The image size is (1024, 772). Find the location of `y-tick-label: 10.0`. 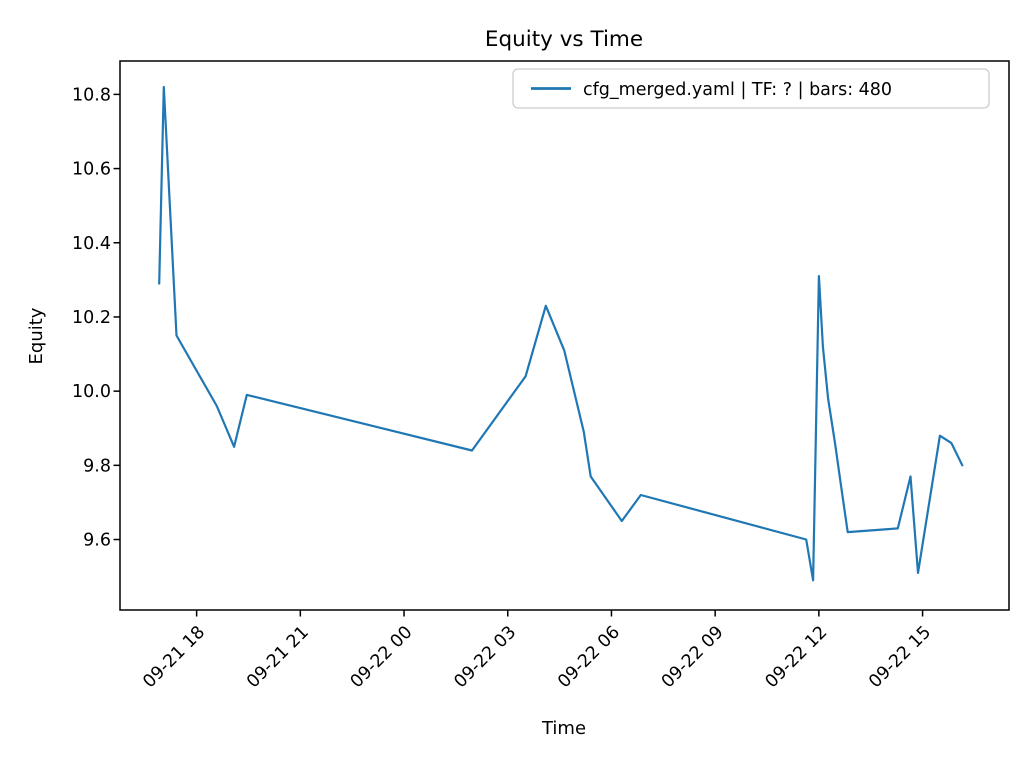

y-tick-label: 10.0 is located at coordinates (91, 392).